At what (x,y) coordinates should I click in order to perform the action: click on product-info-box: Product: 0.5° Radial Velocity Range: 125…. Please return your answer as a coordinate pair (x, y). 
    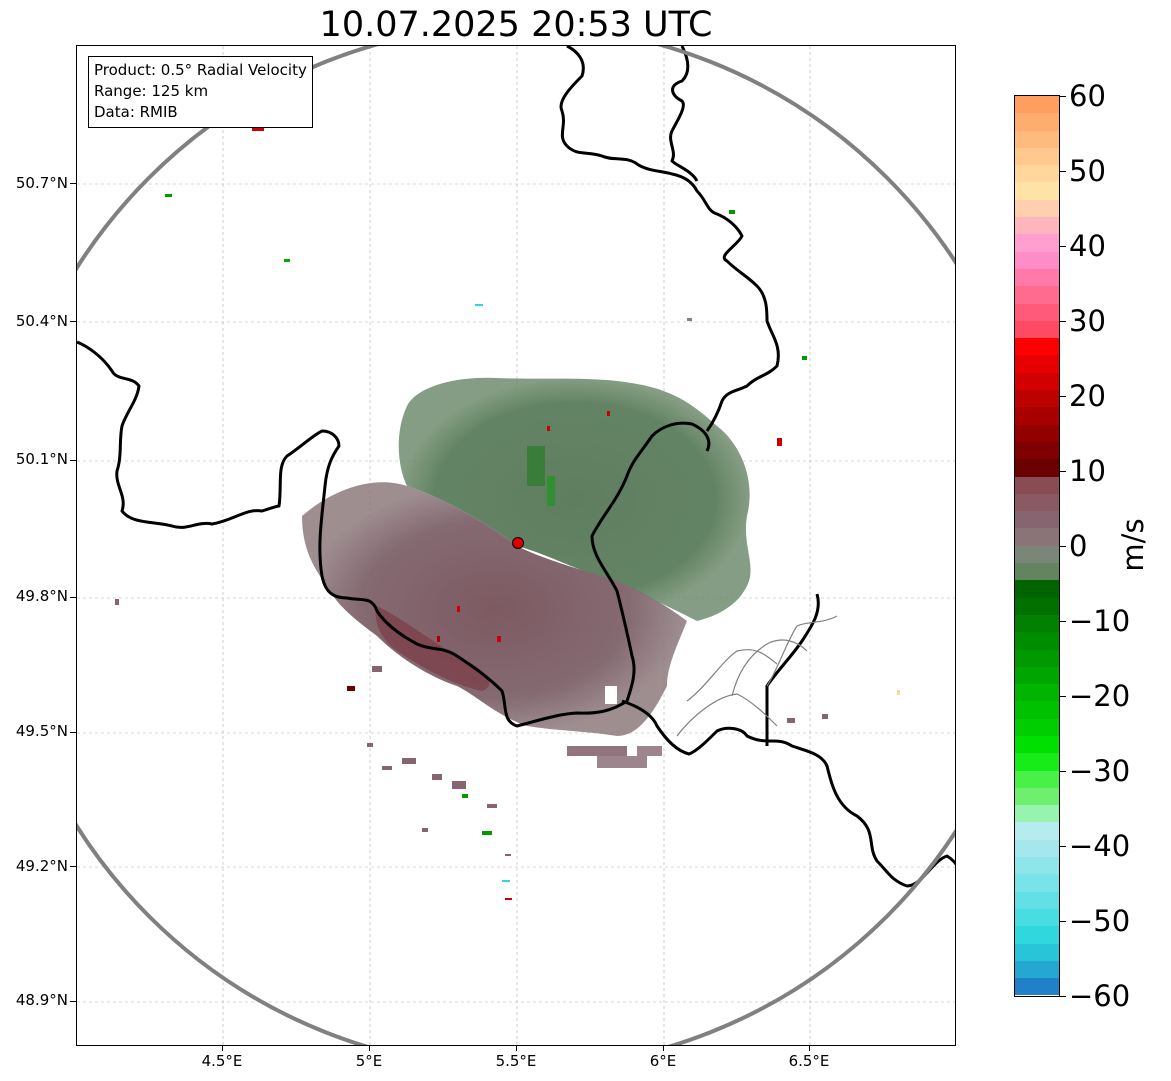
    Looking at the image, I should click on (200, 92).